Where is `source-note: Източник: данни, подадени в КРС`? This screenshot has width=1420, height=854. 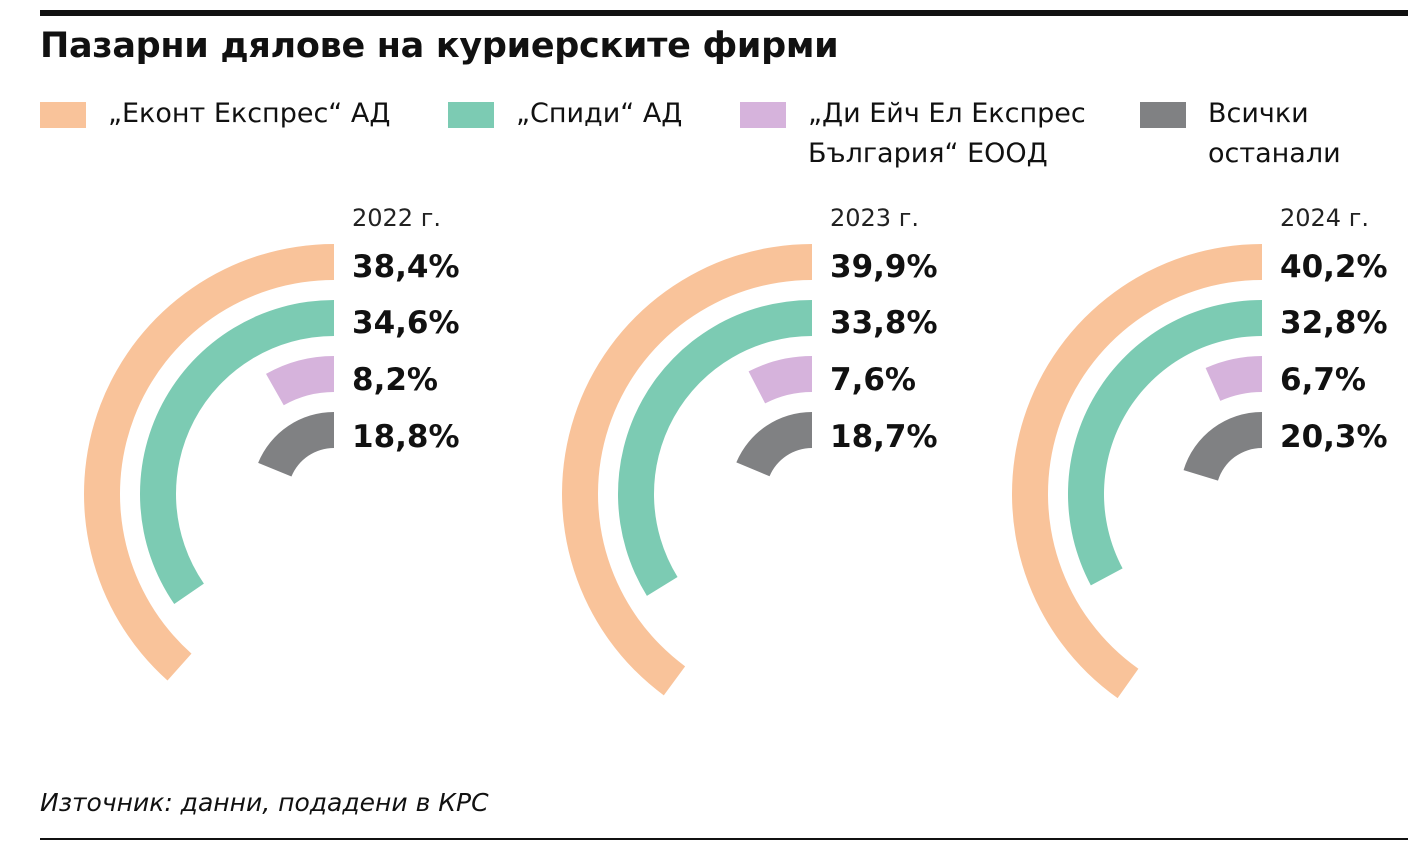
source-note: Източник: данни, подадени в КРС is located at coordinates (264, 802).